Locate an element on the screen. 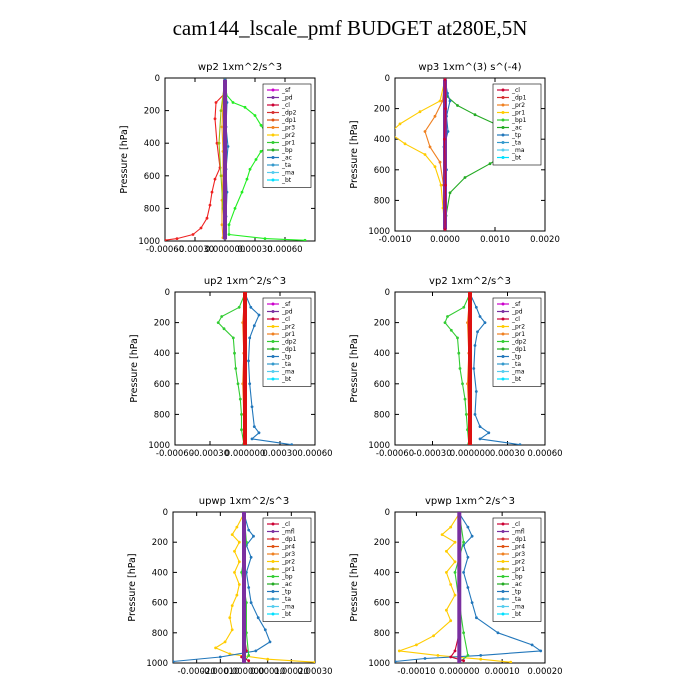 This screenshot has height=700, width=700. x-tick-label: 0.000000 is located at coordinates (459, 672).